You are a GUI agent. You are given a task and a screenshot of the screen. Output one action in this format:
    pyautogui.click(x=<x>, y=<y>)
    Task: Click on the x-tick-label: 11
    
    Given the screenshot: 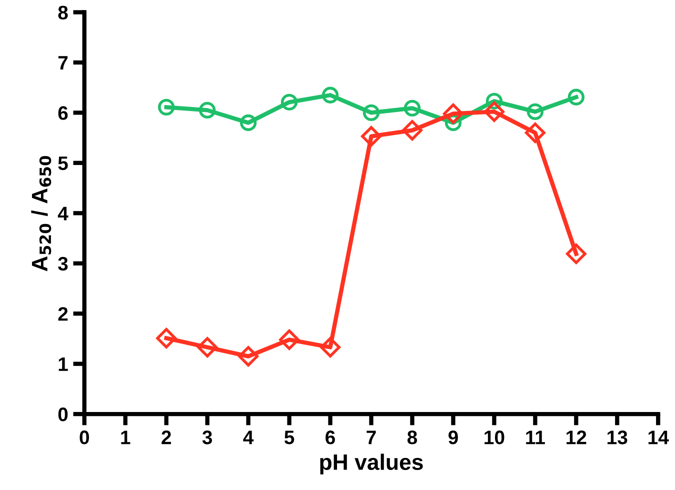 What is the action you would take?
    pyautogui.click(x=535, y=437)
    